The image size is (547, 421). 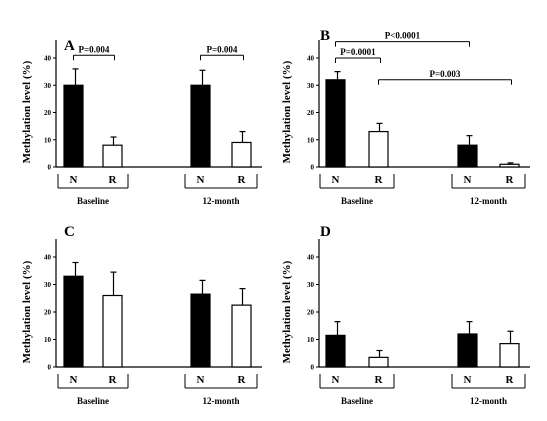 I want to click on p-value-label: P=0.0001, so click(x=358, y=52).